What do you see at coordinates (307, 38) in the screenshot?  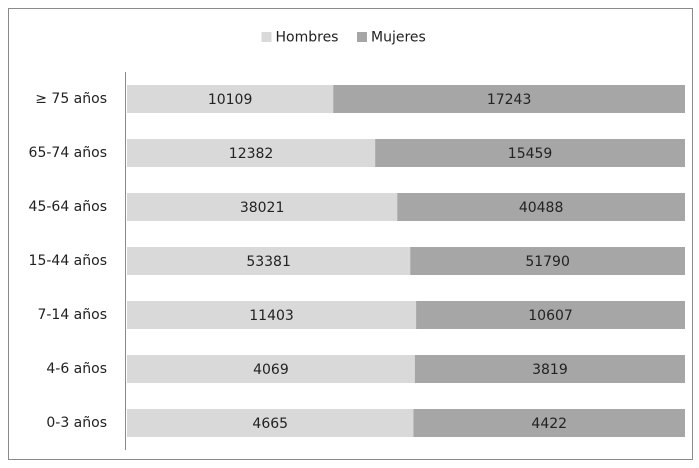 I see `legend-label: Hombres` at bounding box center [307, 38].